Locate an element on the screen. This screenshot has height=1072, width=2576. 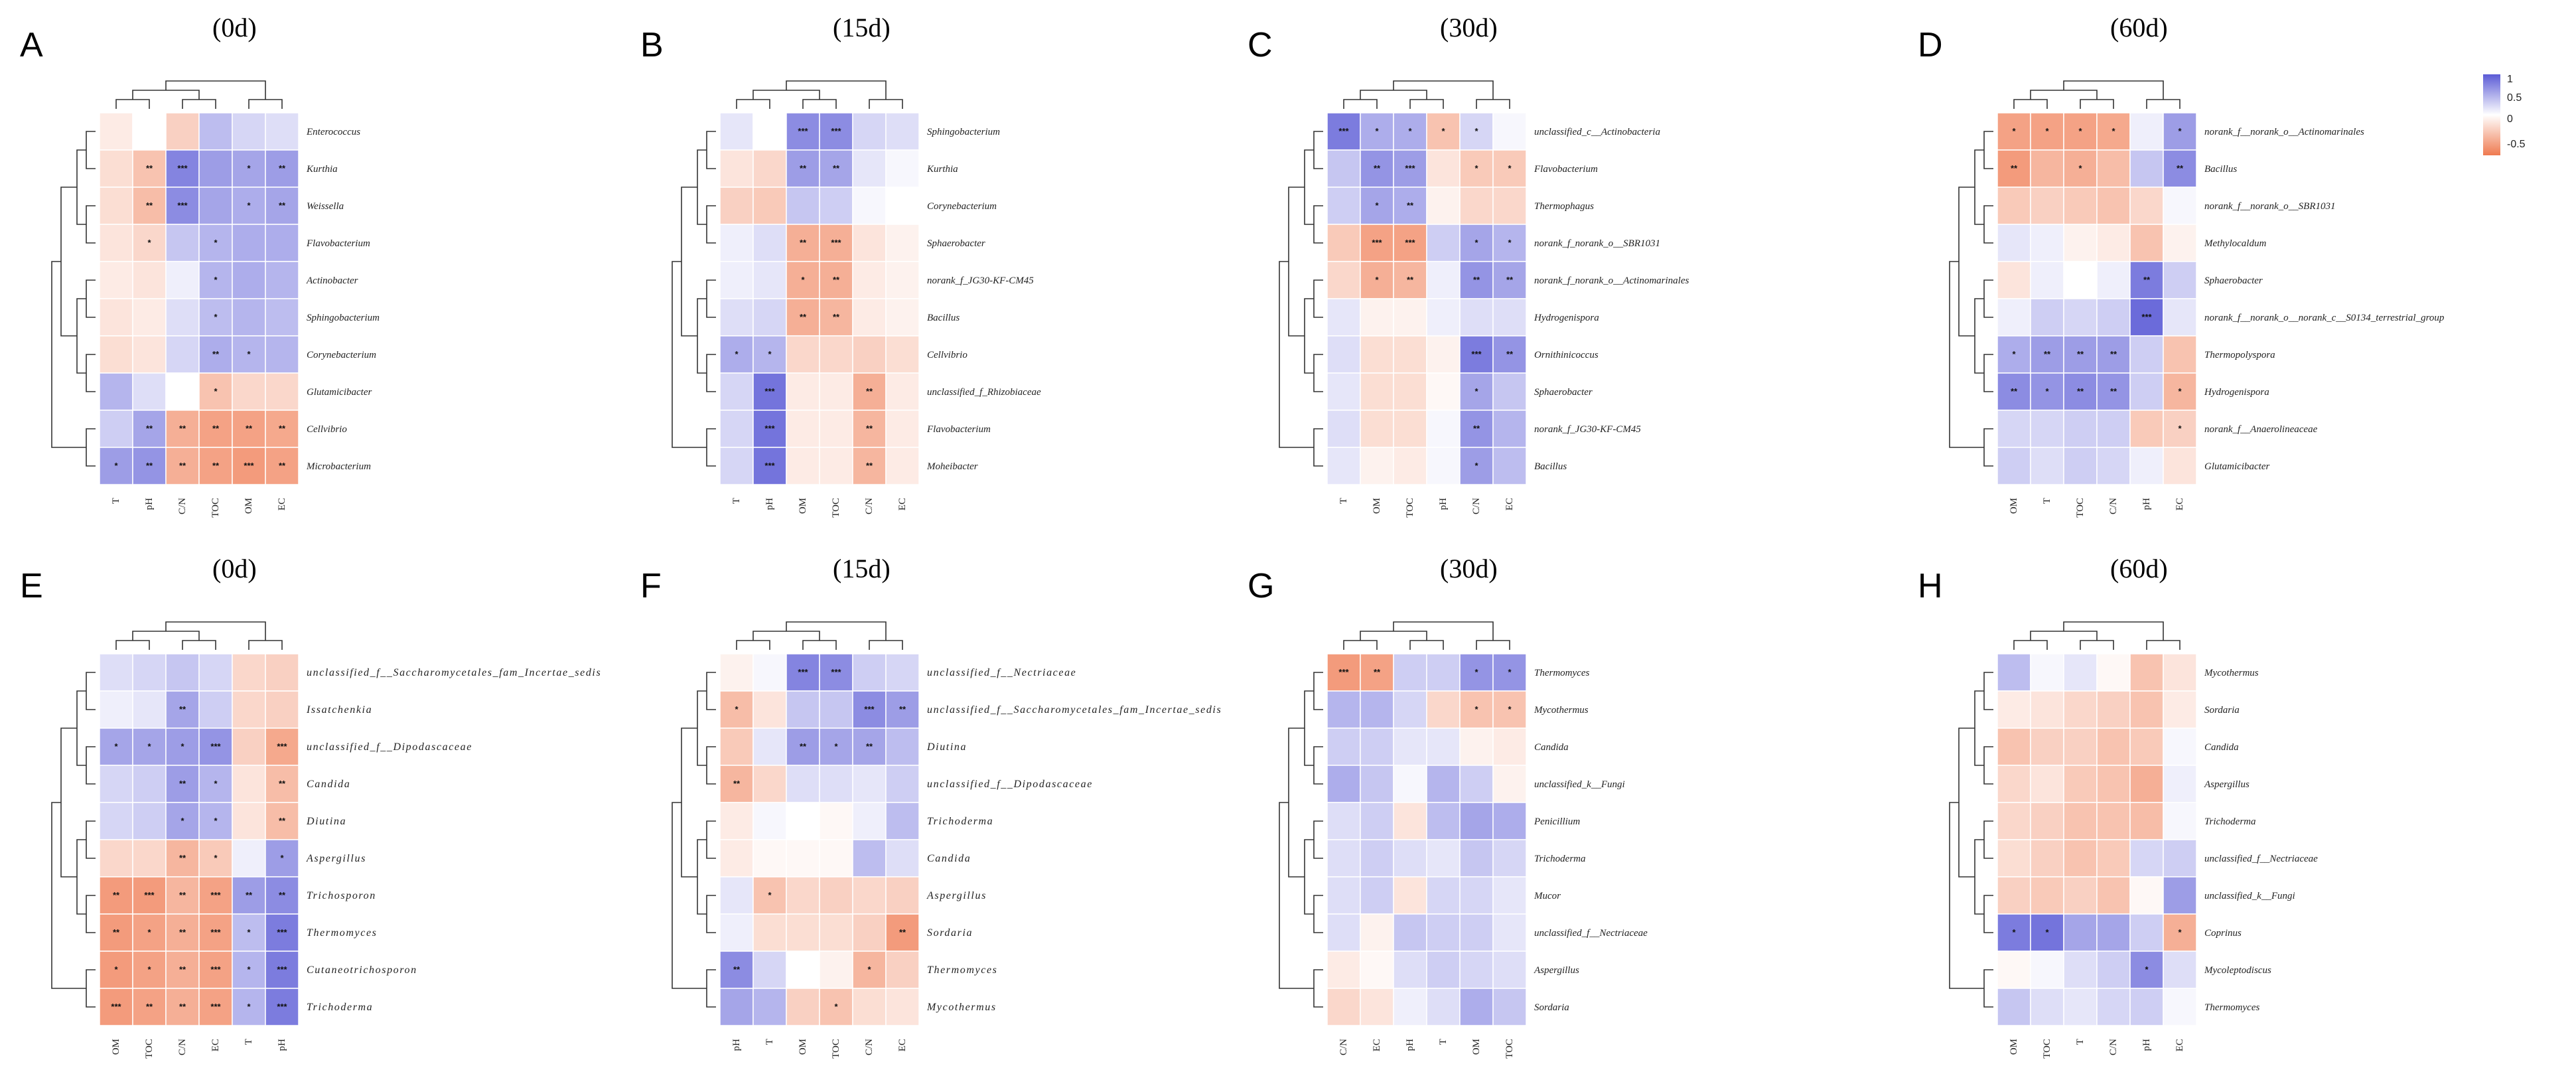
row-label-candida: Candida is located at coordinates (329, 784).